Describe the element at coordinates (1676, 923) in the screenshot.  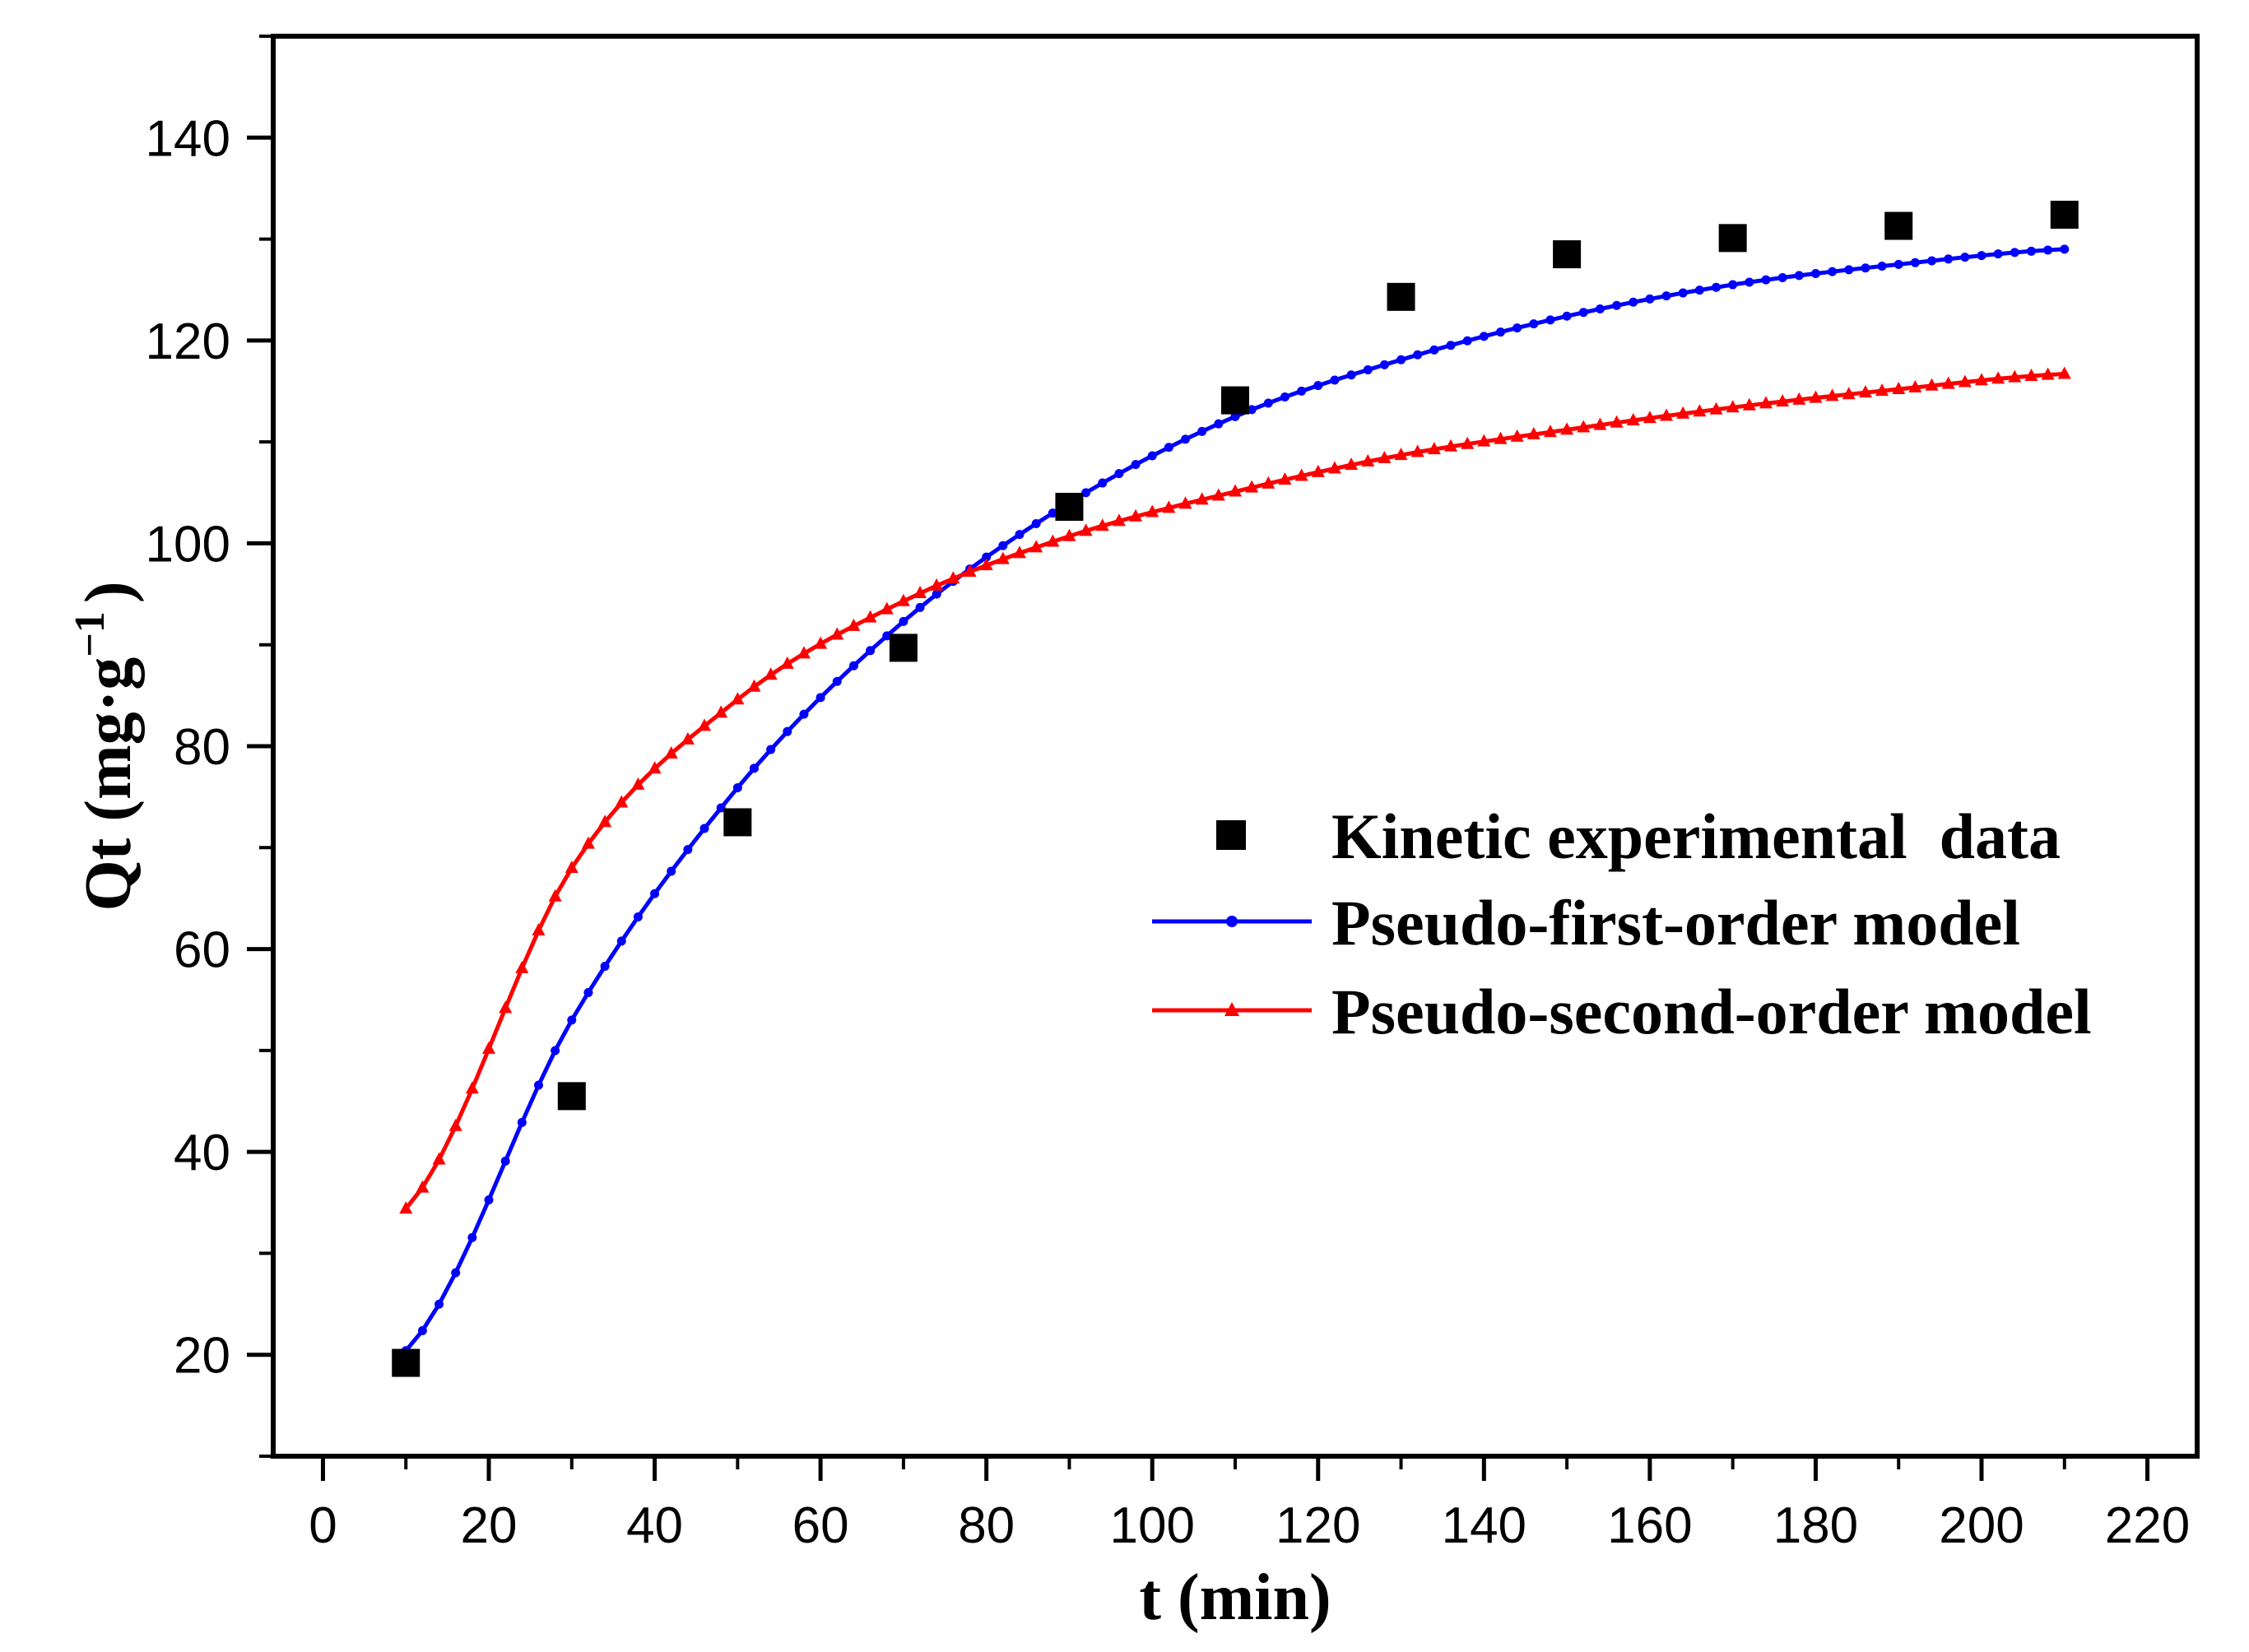
I see `legend-label: Pseudo-first-order model` at that location.